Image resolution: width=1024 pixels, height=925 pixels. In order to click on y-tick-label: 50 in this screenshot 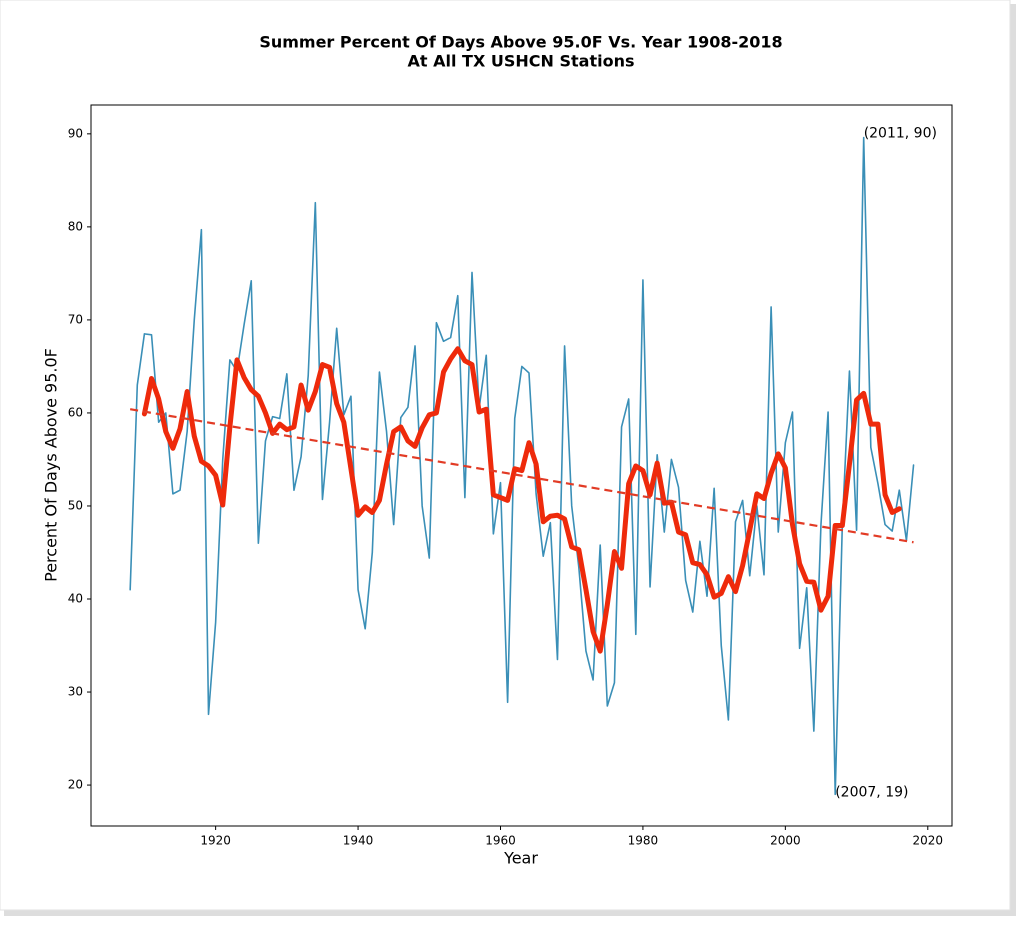, I will do `click(75, 505)`.